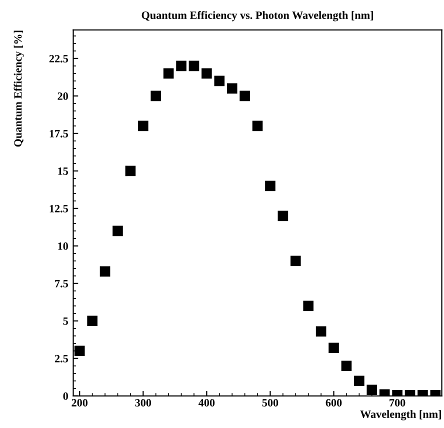  Describe the element at coordinates (19, 88) in the screenshot. I see `y-axis-title: Quantum Efficiency [%]` at that location.